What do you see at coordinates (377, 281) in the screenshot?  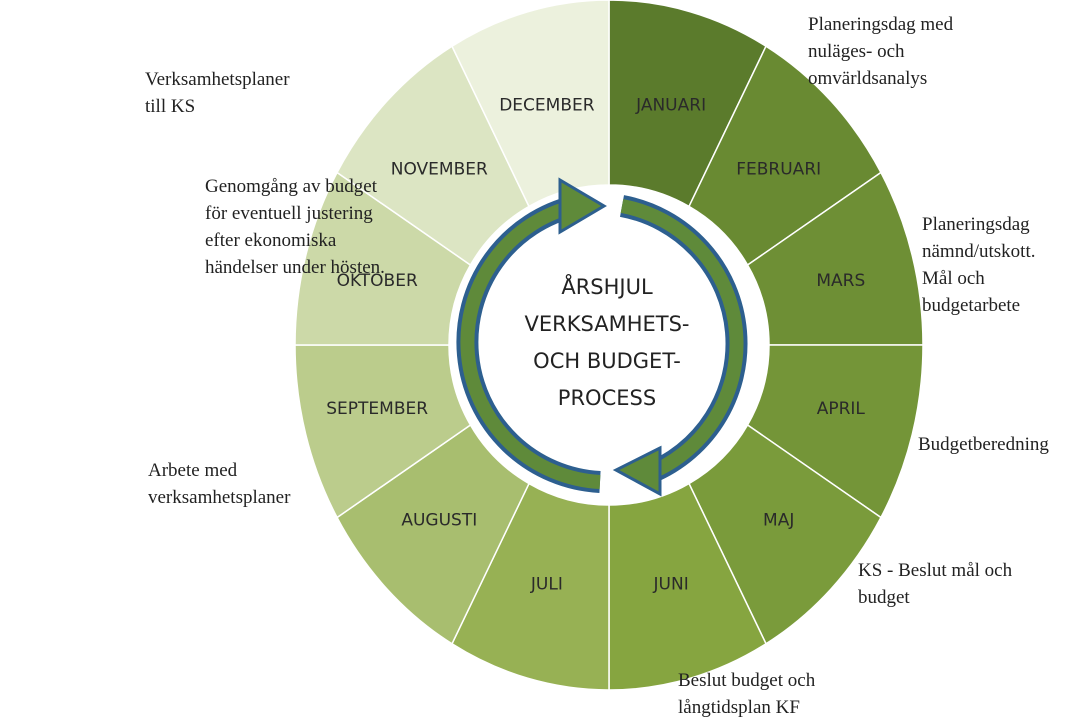 I see `month-label: OKTOBER` at bounding box center [377, 281].